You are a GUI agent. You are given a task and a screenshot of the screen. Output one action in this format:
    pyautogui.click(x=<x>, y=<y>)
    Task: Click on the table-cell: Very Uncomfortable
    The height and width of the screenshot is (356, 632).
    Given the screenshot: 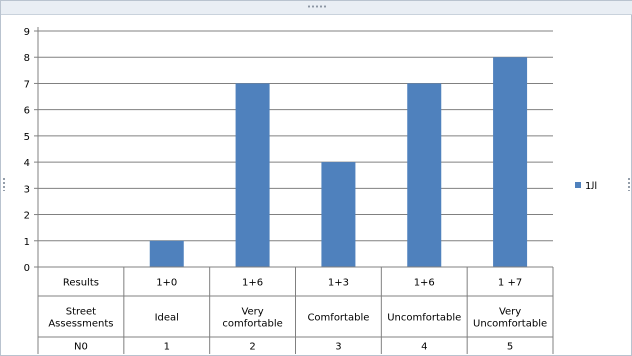 What is the action you would take?
    pyautogui.click(x=510, y=318)
    